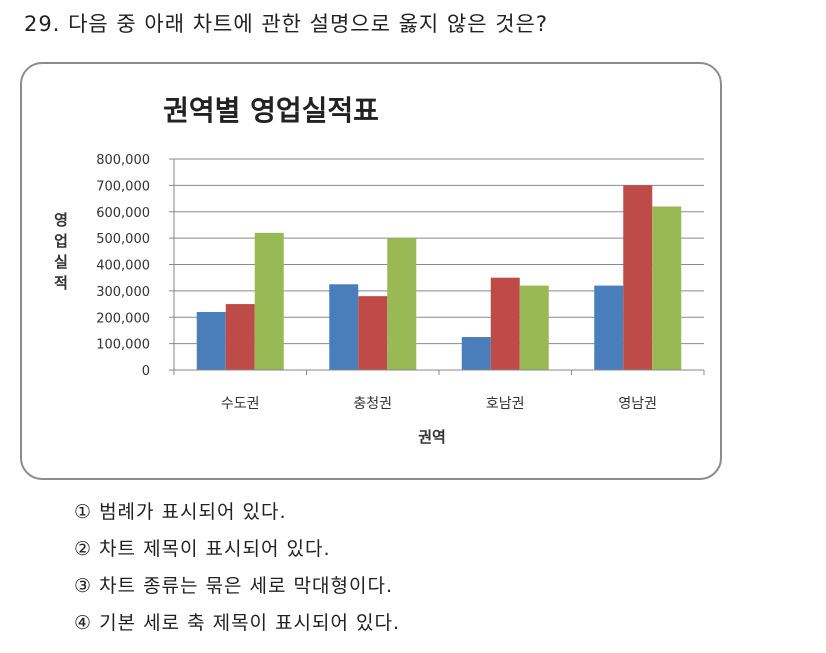 Image resolution: width=826 pixels, height=653 pixels. I want to click on y-axis-title-char: 실, so click(61, 262).